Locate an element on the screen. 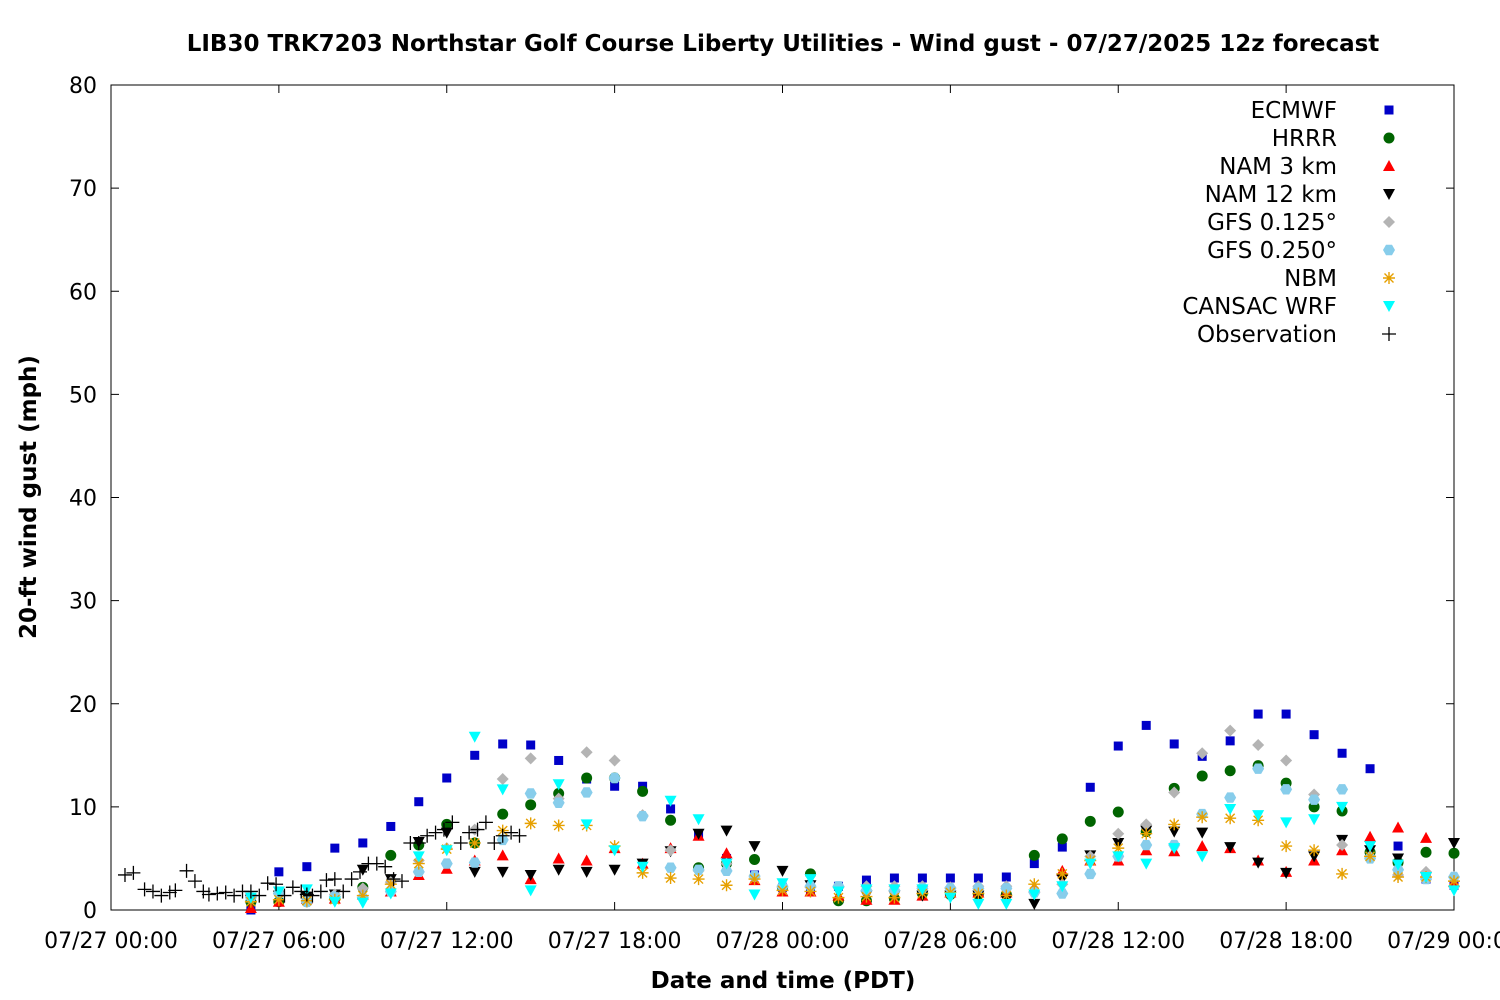 The image size is (1500, 1000). legend-label: NBM is located at coordinates (1310, 279).